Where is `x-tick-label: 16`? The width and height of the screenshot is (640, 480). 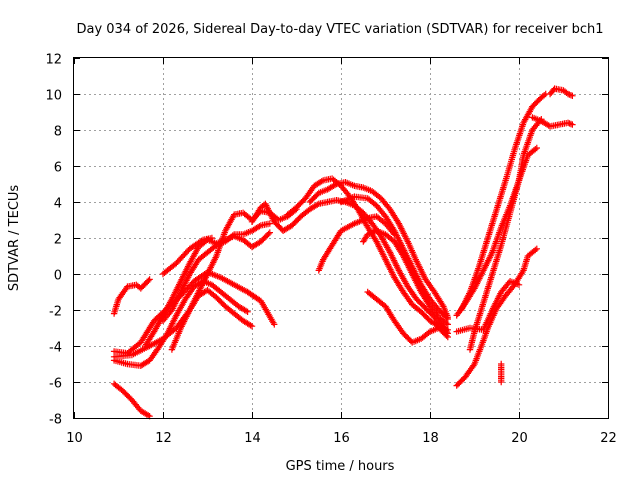
x-tick-label: 16 is located at coordinates (341, 438).